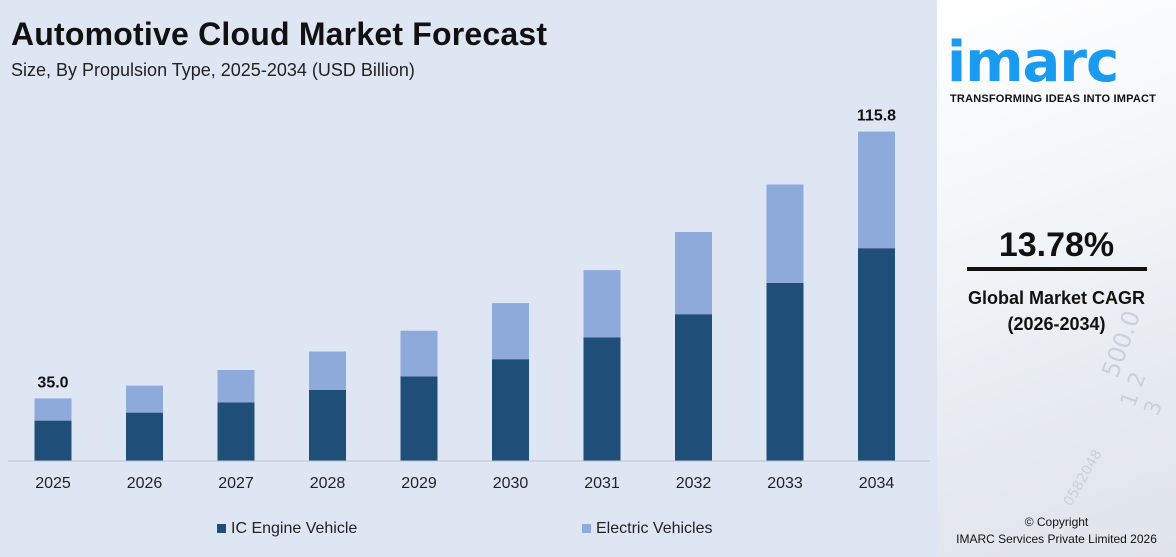  What do you see at coordinates (236, 386) in the screenshot?
I see `bar-electric-2027` at bounding box center [236, 386].